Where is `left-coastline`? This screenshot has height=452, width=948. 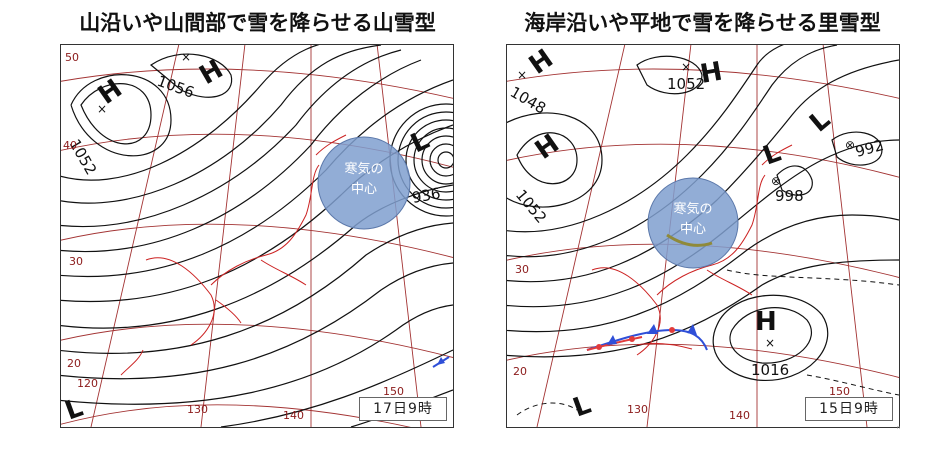 left-coastline is located at coordinates (233, 255).